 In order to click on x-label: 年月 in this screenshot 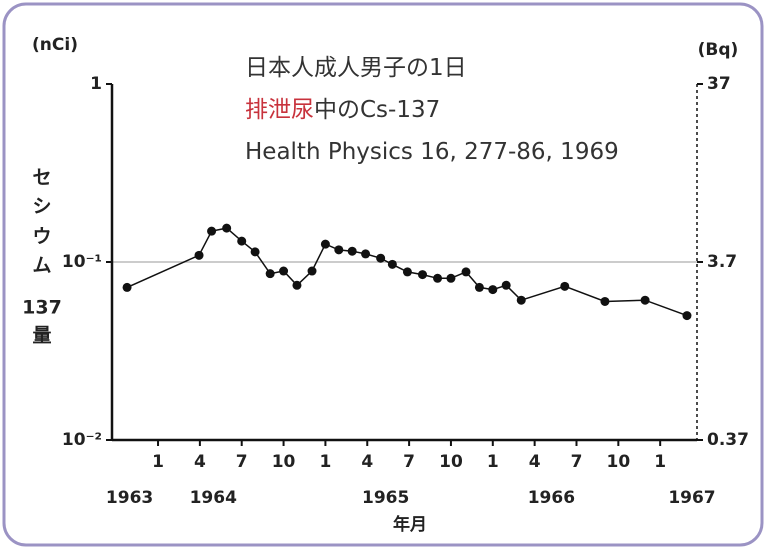, I will do `click(410, 524)`.